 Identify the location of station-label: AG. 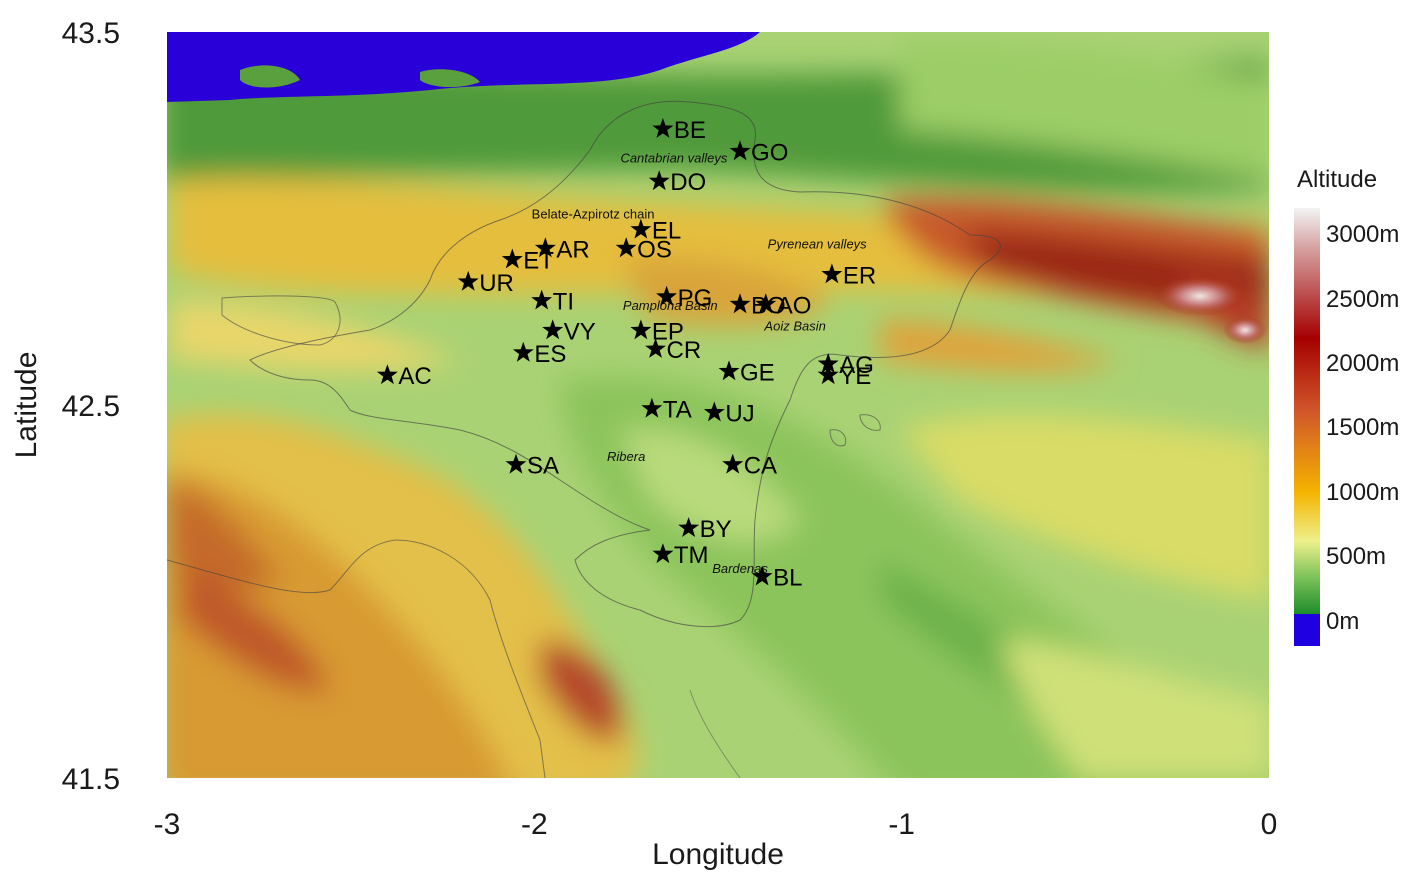
(856, 365).